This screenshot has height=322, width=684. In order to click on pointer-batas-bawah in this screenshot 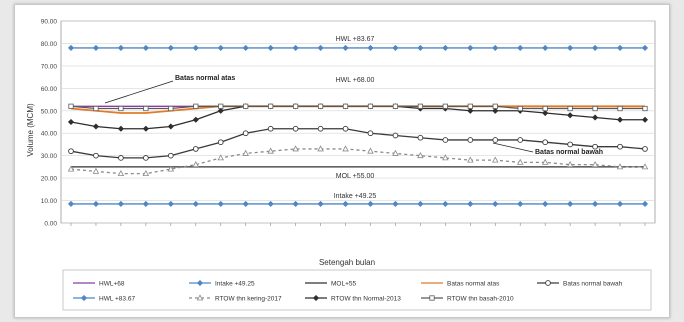, I will do `click(513, 147)`.